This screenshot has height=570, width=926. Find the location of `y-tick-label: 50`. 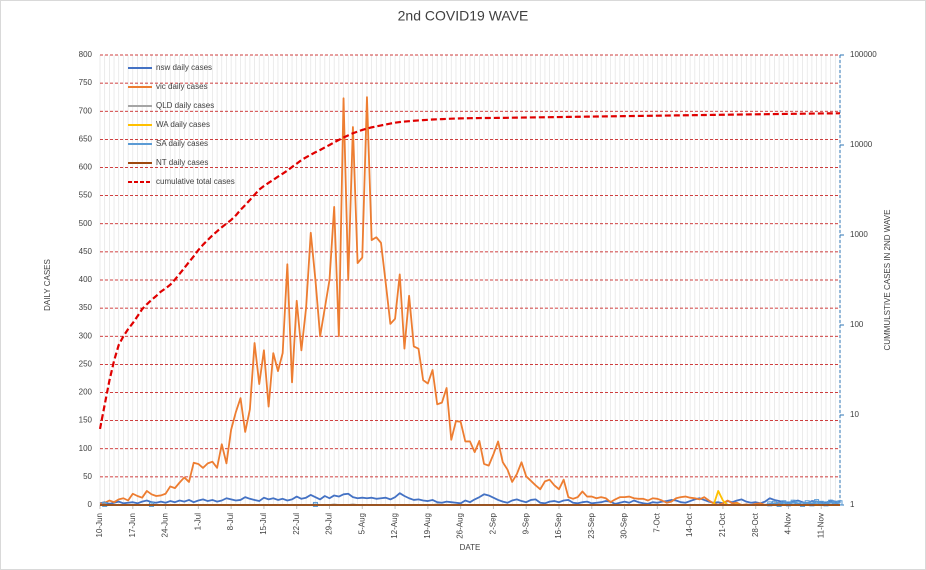

y-tick-label: 50 is located at coordinates (87, 476).